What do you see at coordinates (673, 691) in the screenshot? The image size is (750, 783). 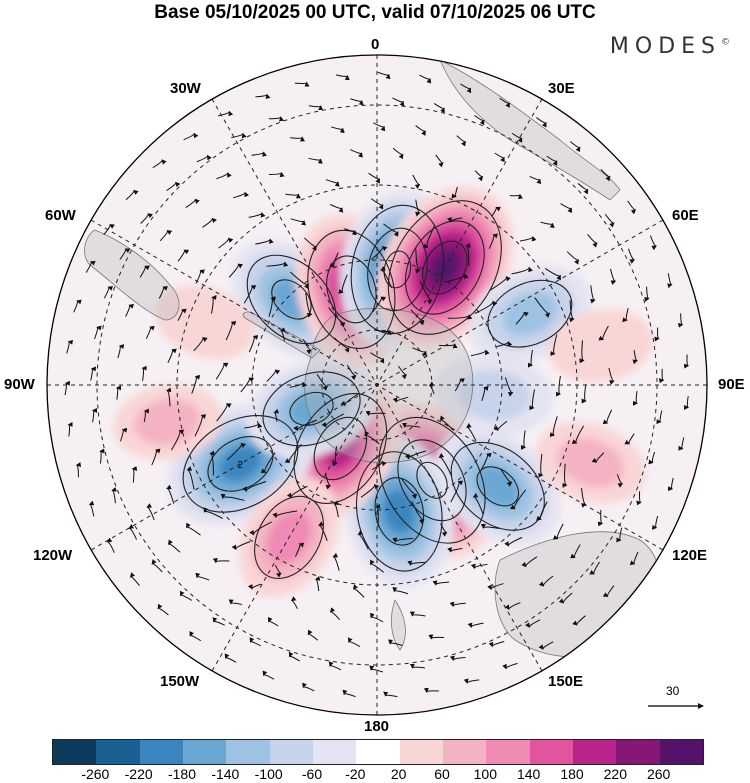 I see `vector-scale-label: 30` at bounding box center [673, 691].